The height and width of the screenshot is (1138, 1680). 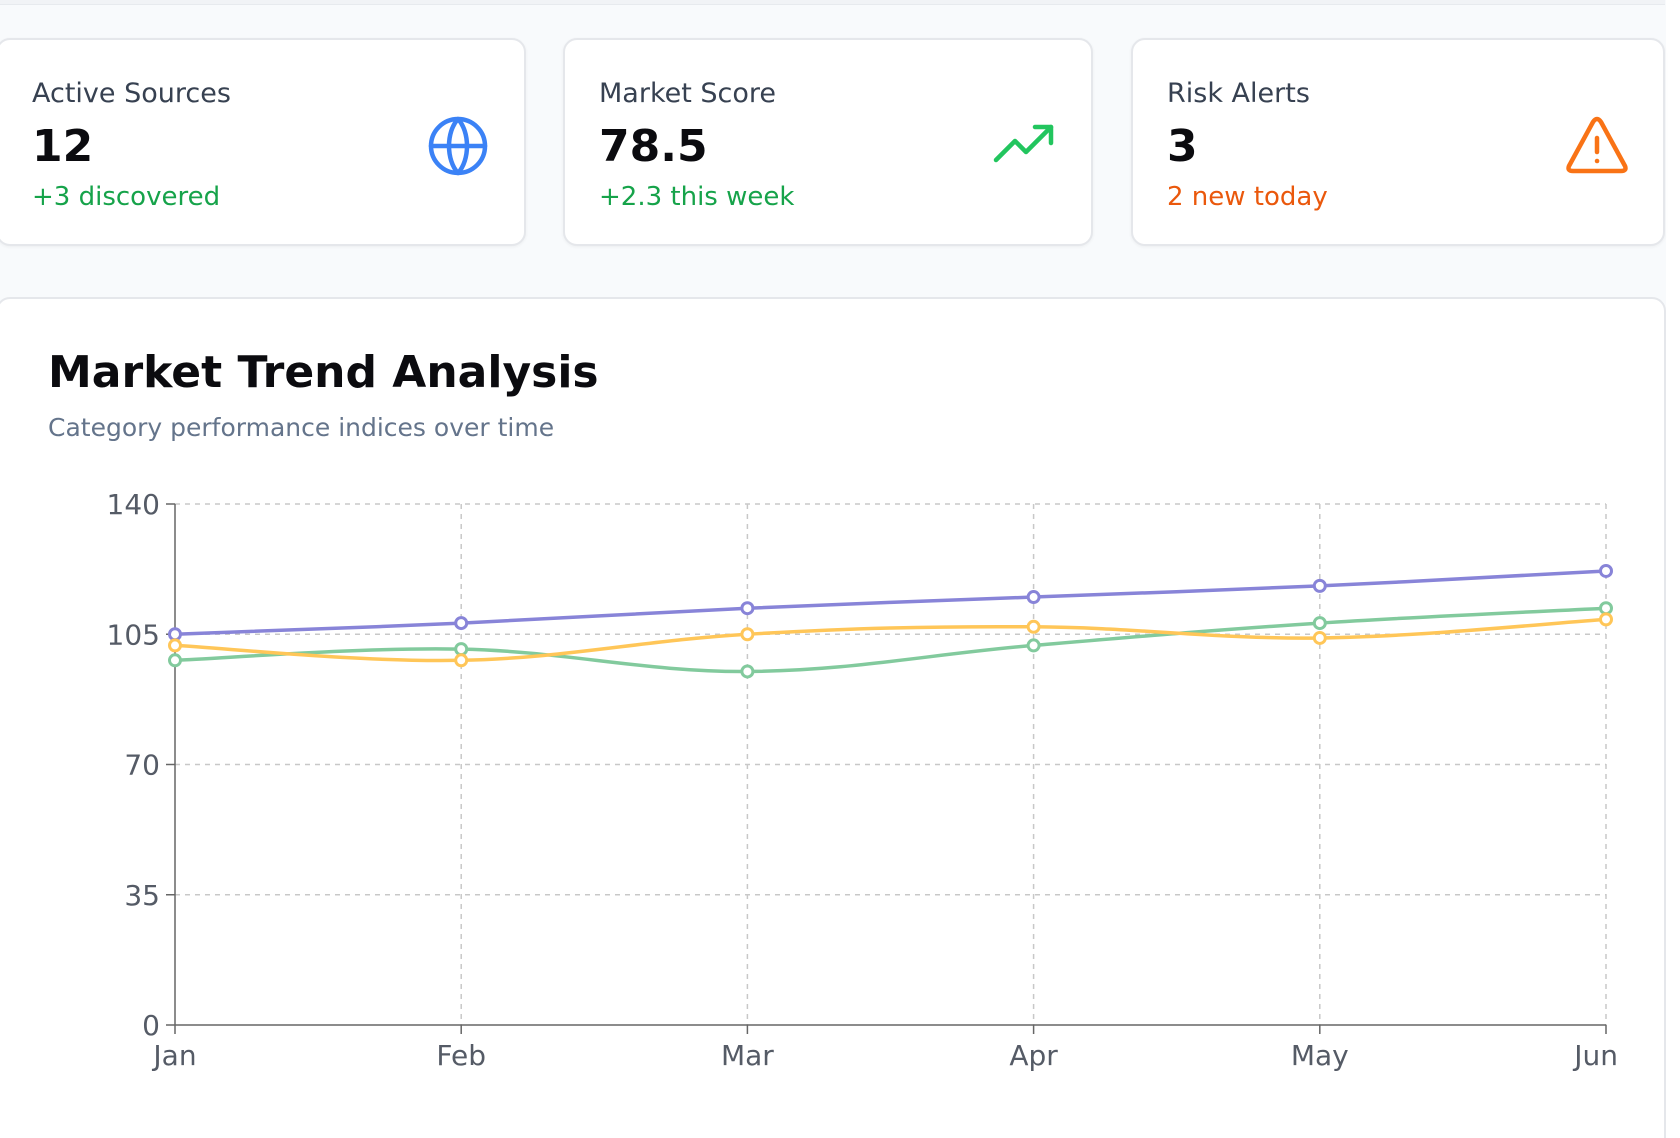 What do you see at coordinates (1023, 143) in the screenshot?
I see `trending-up-icon` at bounding box center [1023, 143].